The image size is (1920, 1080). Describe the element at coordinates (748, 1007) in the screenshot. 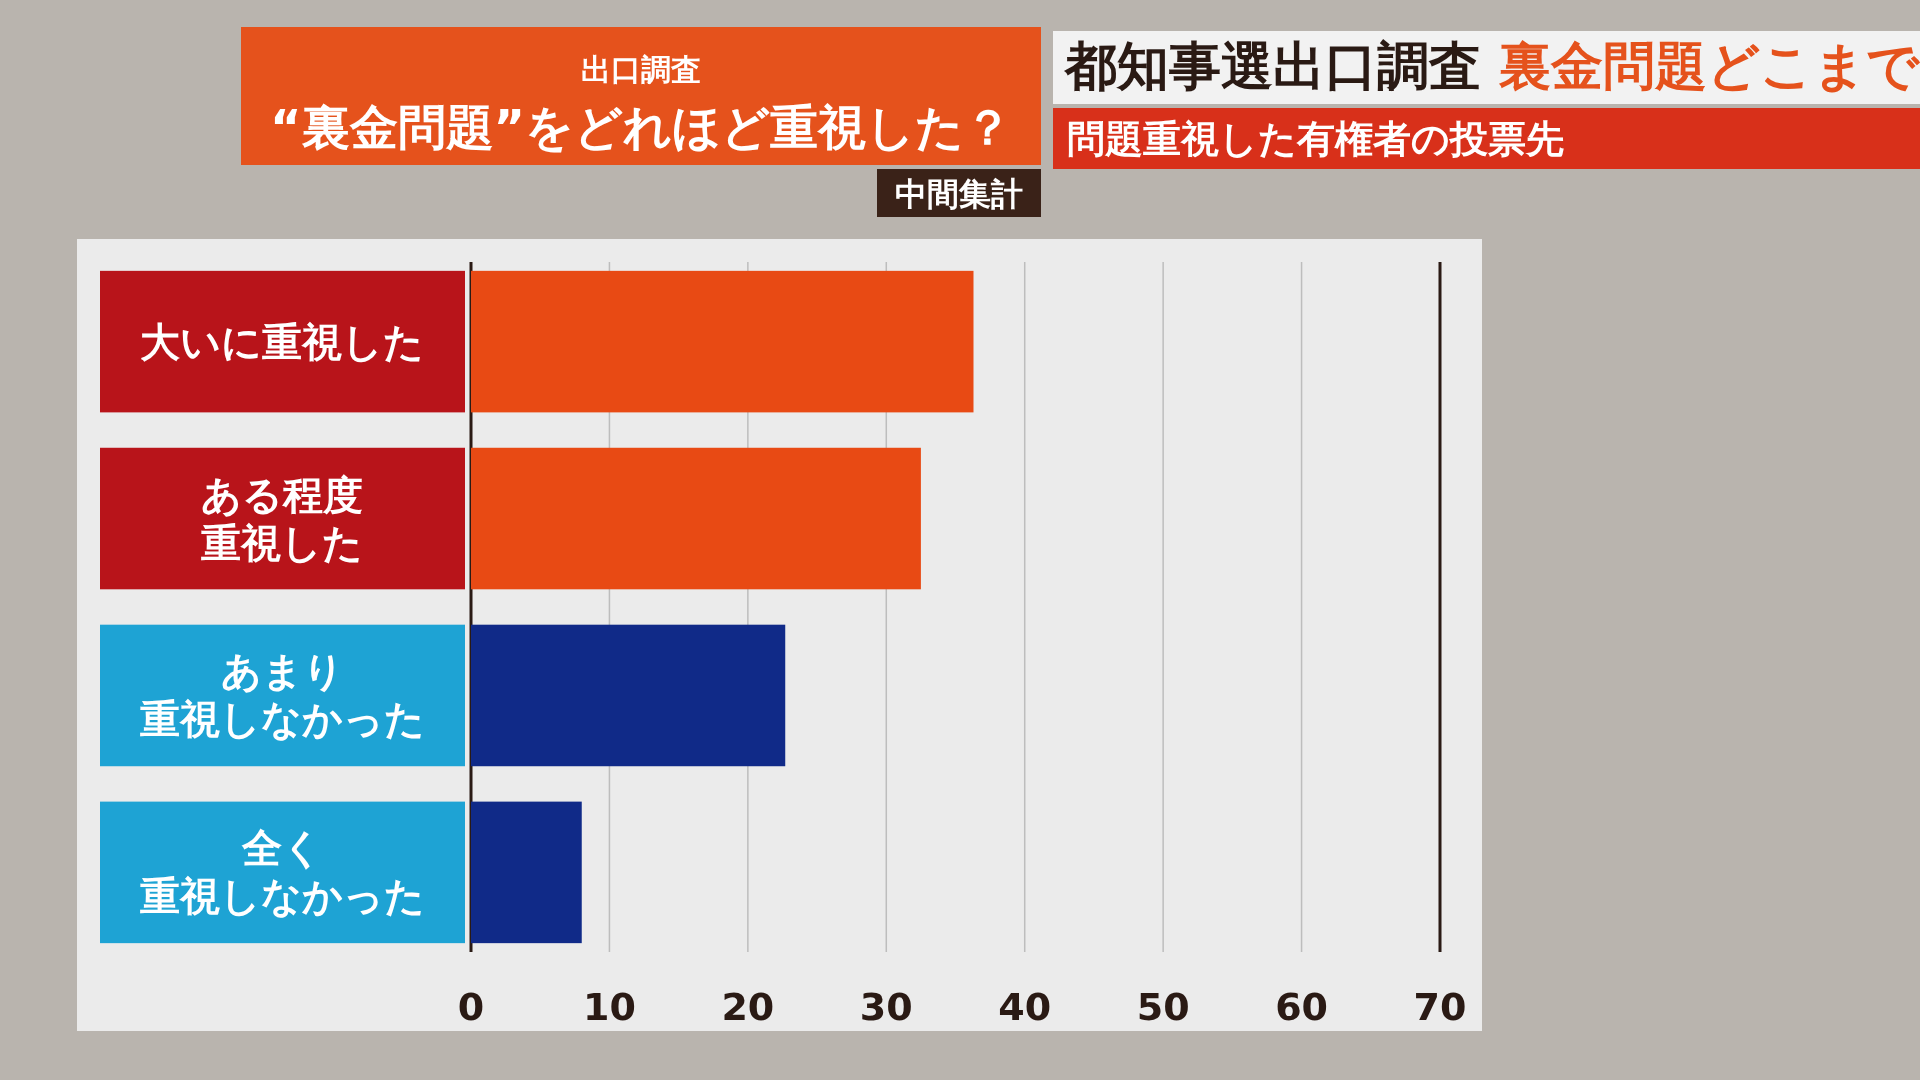

I see `x-tick-label: 20` at that location.